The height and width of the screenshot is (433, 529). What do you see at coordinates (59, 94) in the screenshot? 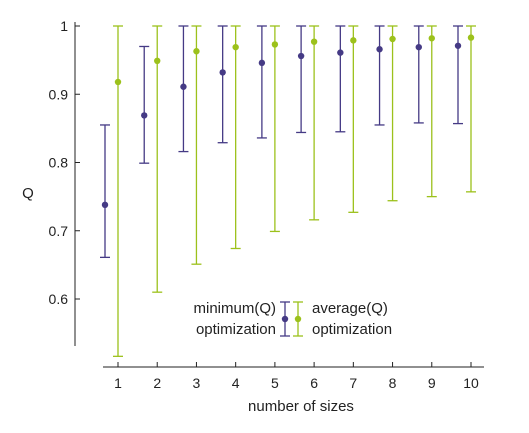
I see `y-tick-label: 0.9` at bounding box center [59, 94].